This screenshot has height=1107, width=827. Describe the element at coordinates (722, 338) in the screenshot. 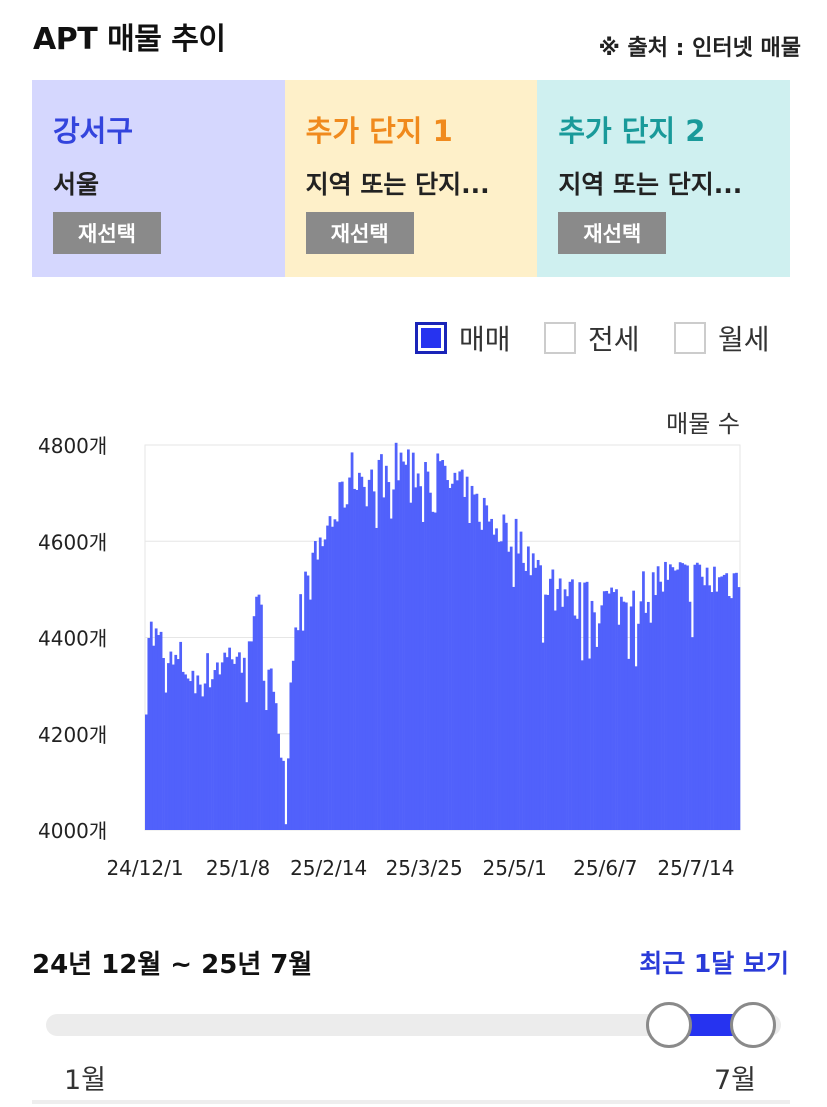

I see `legend-monthly-rent: 월세` at that location.